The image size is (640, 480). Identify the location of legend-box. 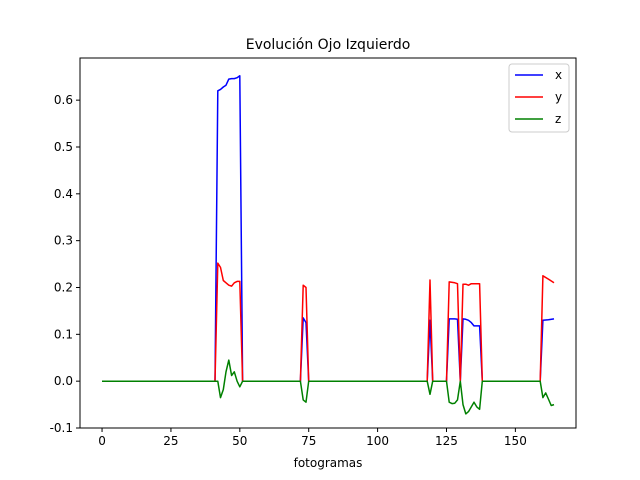
(539, 98).